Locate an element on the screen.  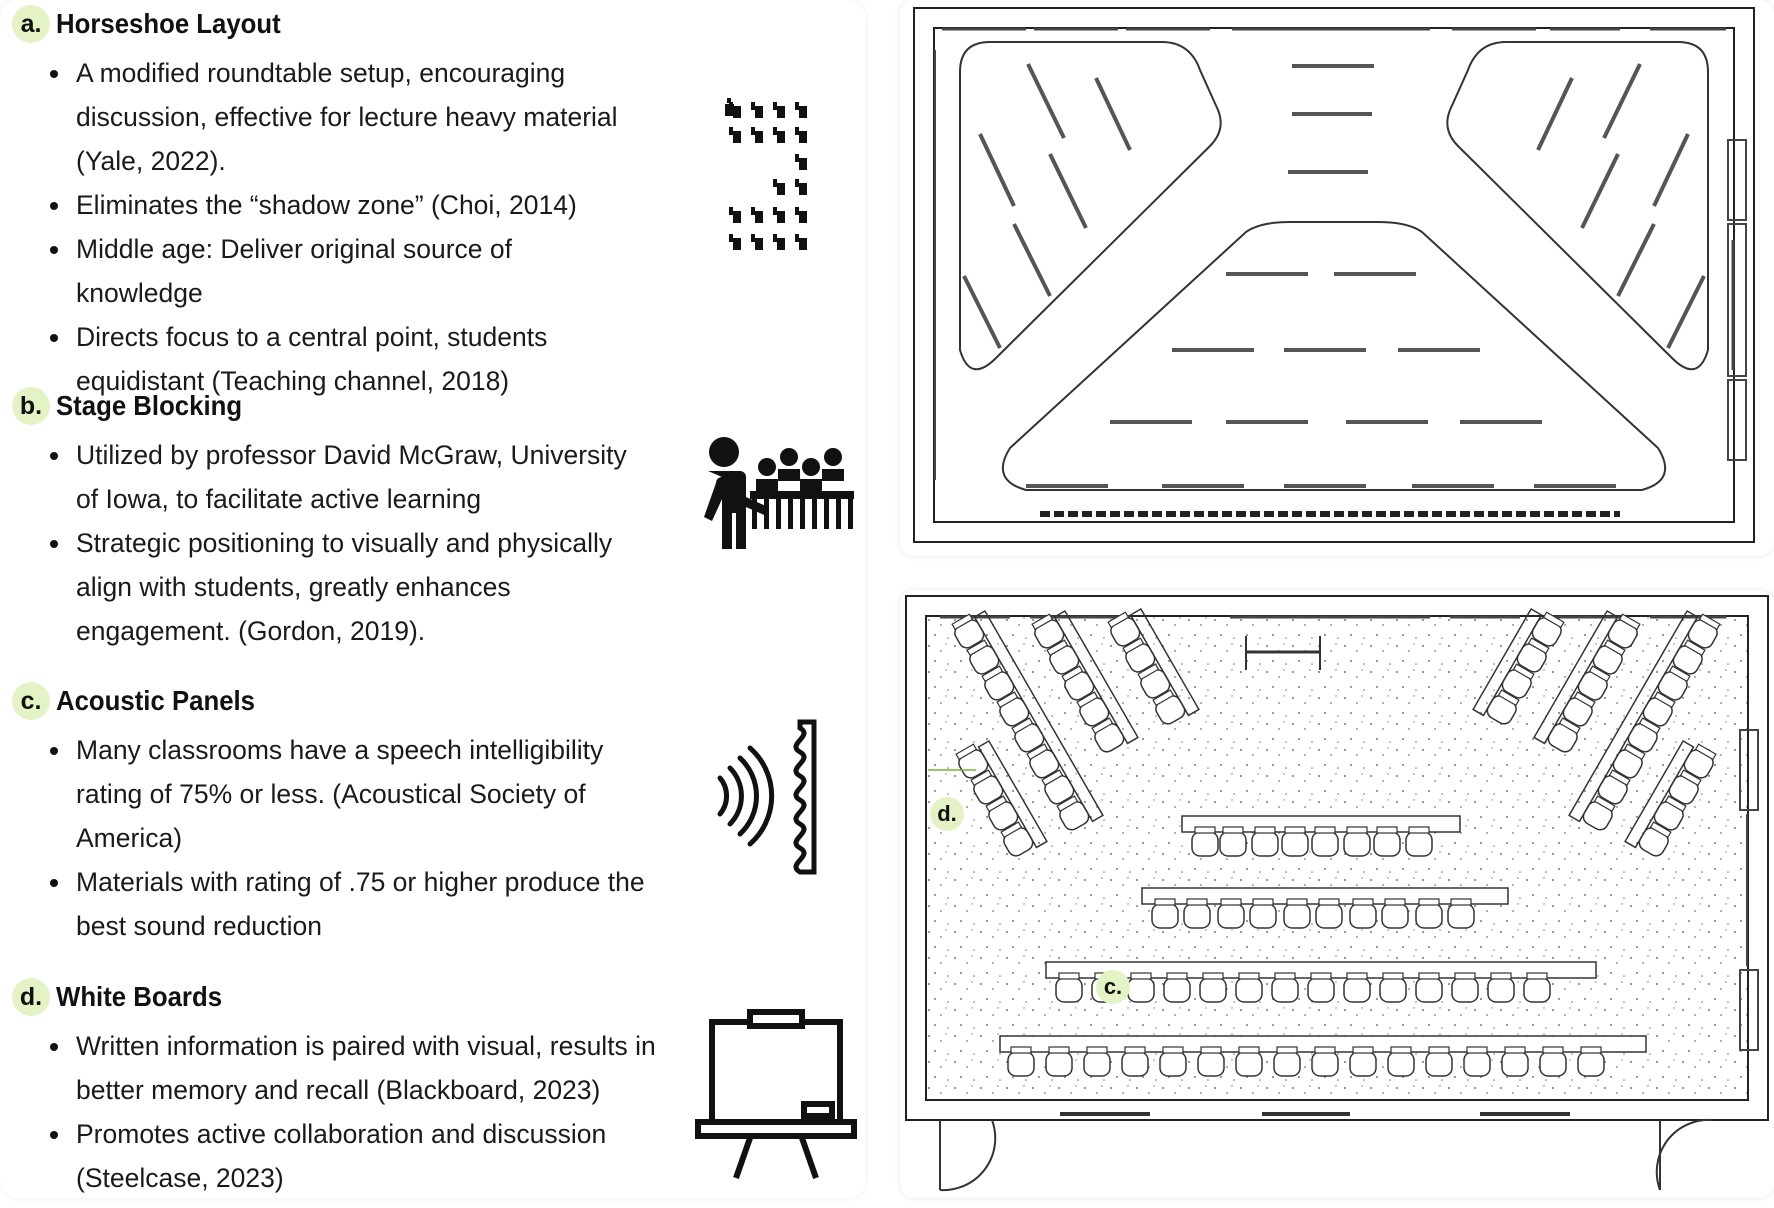
whiteboard-easel-icon is located at coordinates (776, 1094).